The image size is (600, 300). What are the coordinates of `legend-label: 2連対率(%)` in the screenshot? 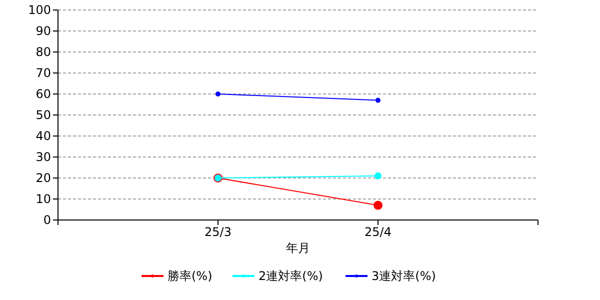 It's located at (290, 276).